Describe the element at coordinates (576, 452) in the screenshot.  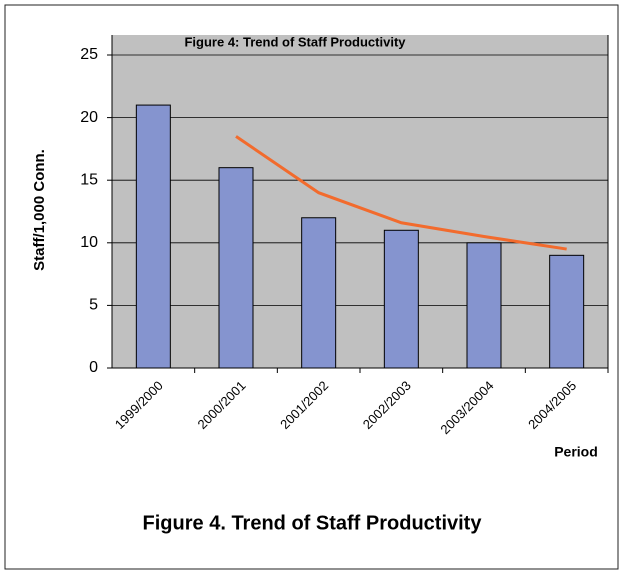
I see `x-axis-title: Period` at that location.